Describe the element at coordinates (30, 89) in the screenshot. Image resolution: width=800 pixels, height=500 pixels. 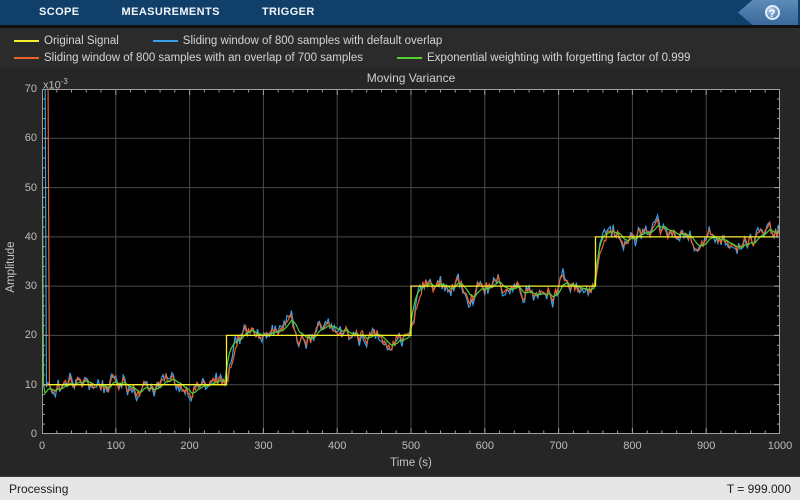
I see `y-tick-label: 70` at that location.